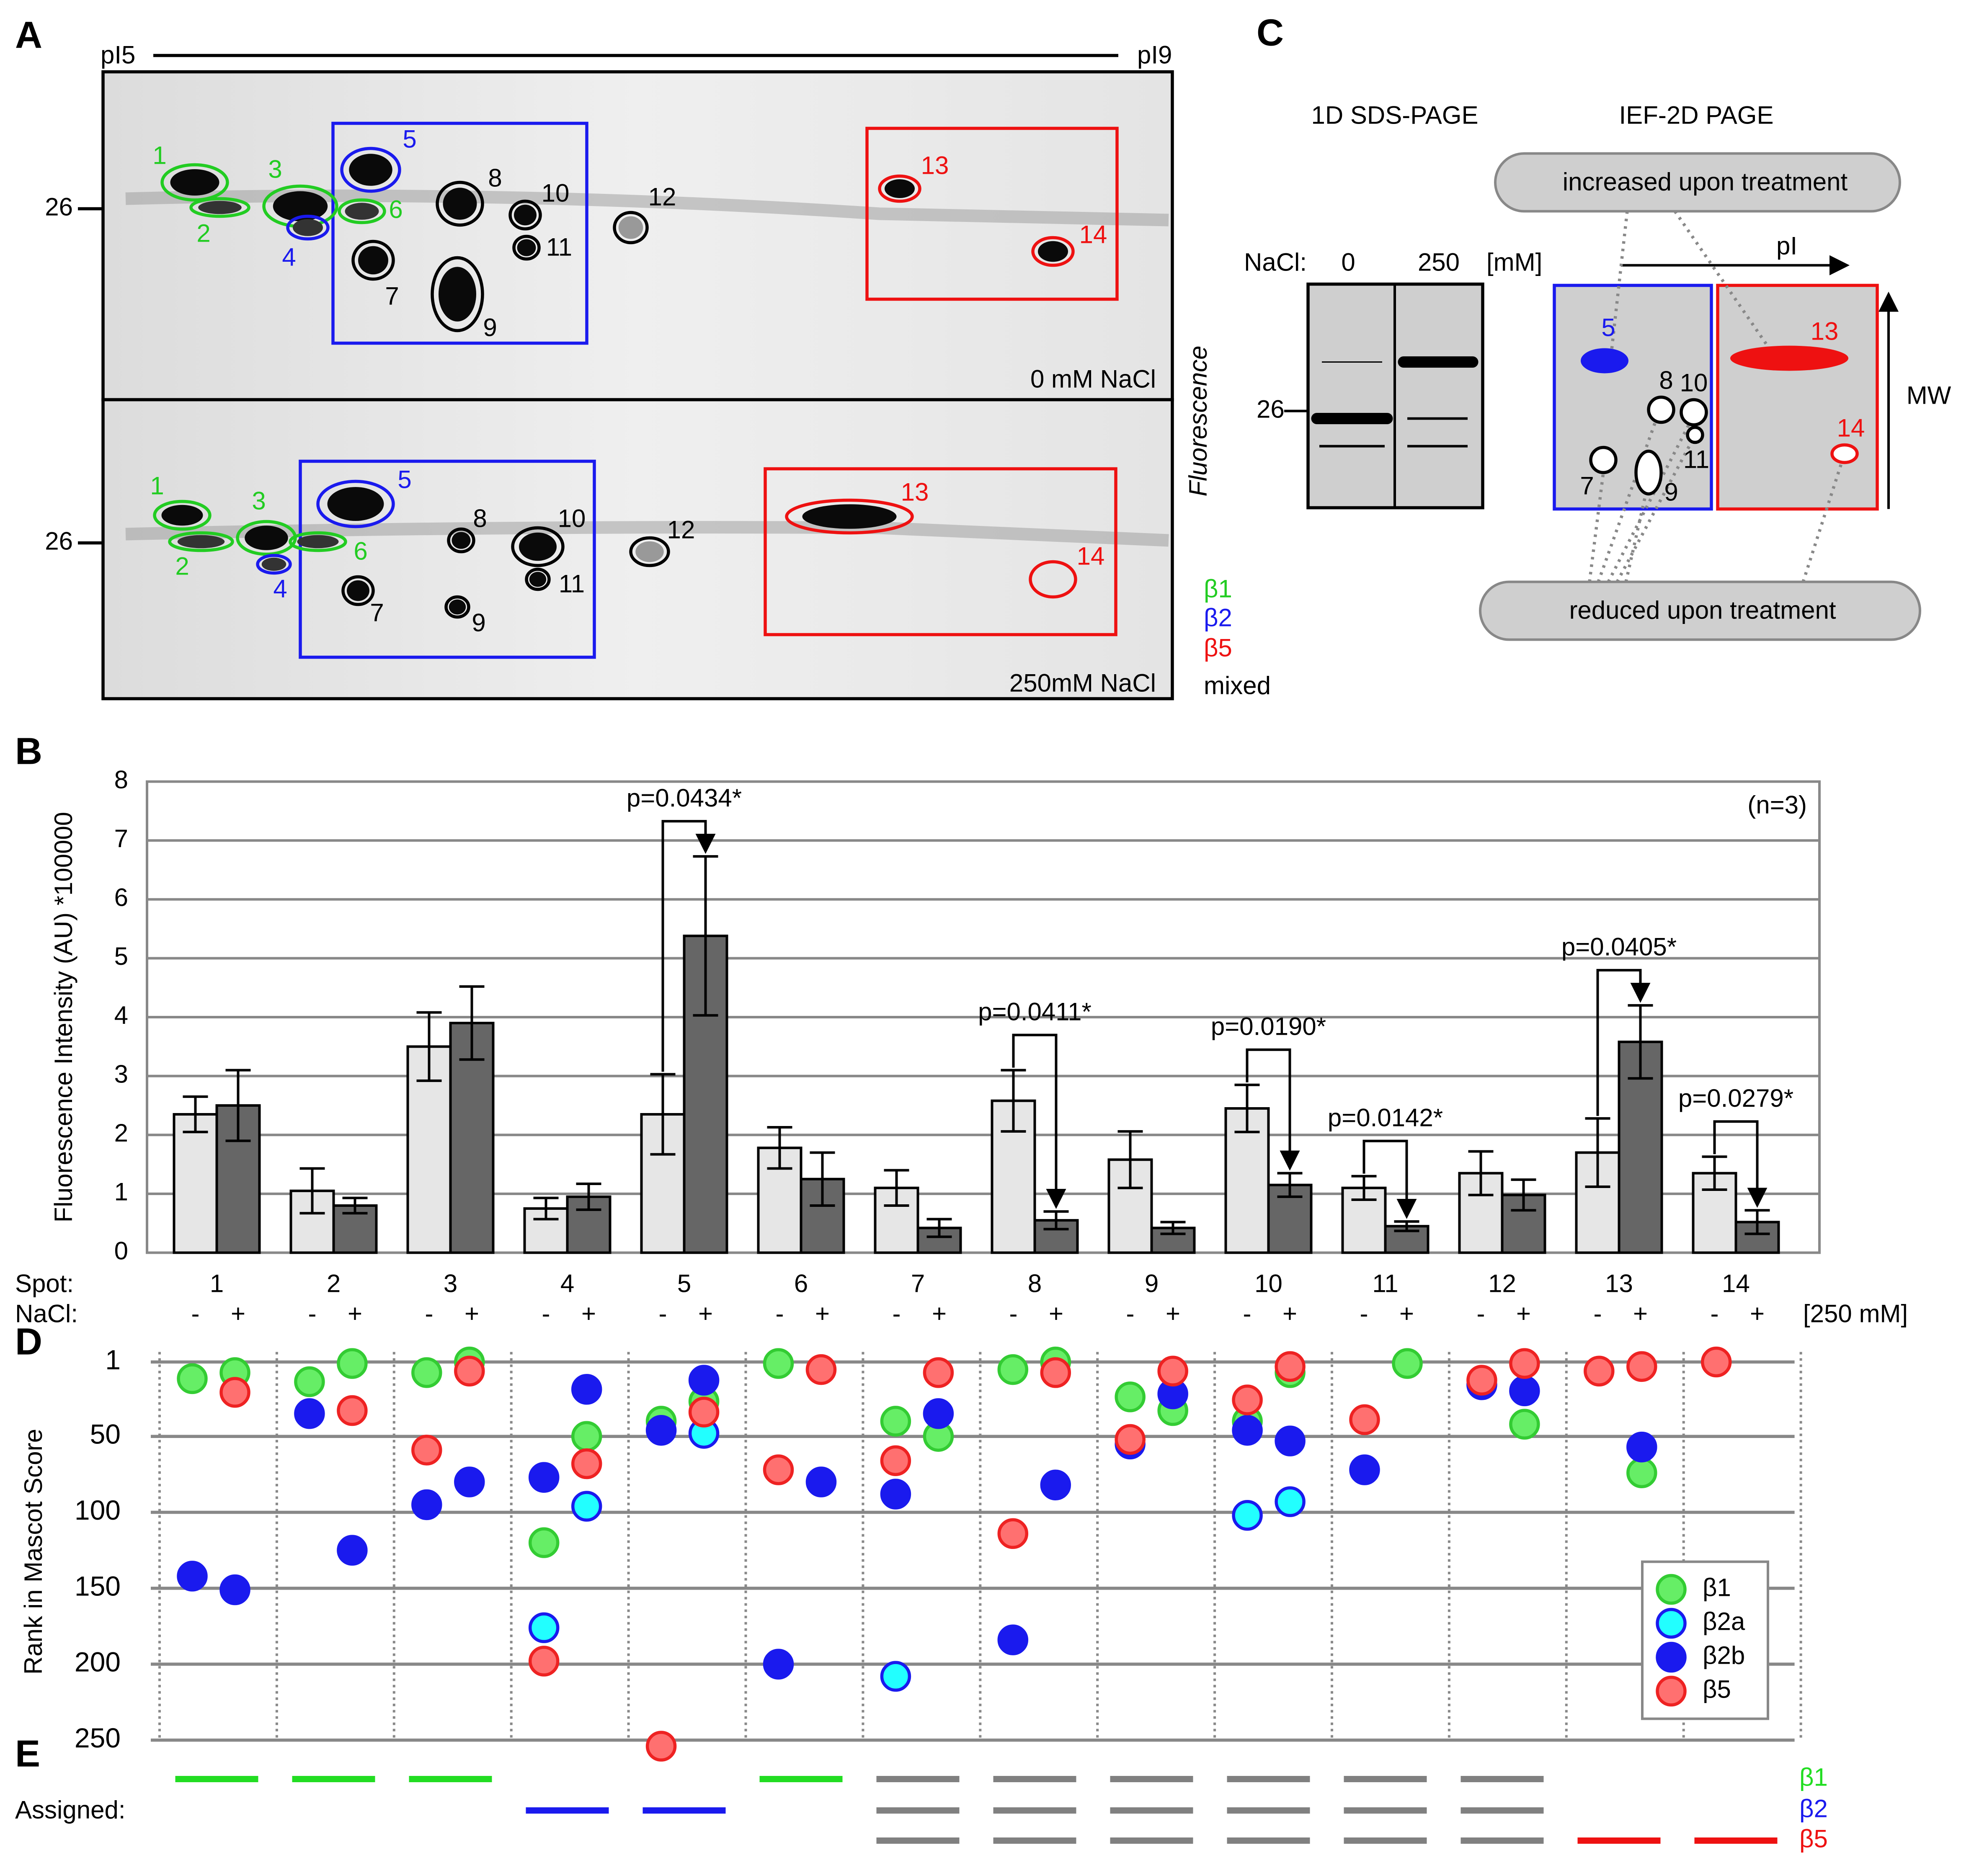  What do you see at coordinates (647, 534) in the screenshot?
I see `gel-smear` at bounding box center [647, 534].